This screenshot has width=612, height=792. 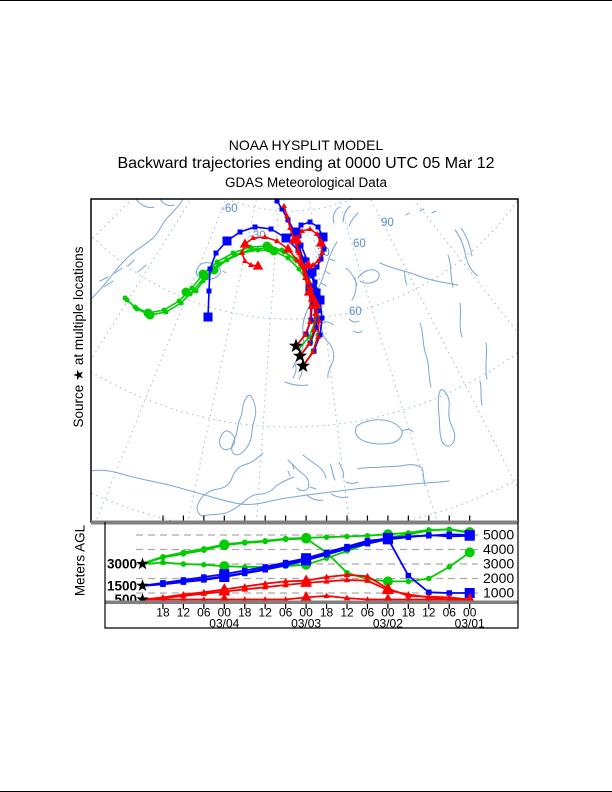 I want to click on date-tick-label: 03/01, so click(x=470, y=624).